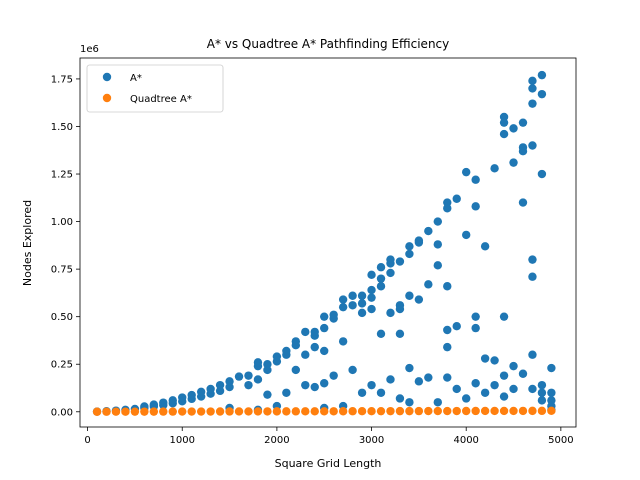  Describe the element at coordinates (161, 99) in the screenshot. I see `legend-label: Quadtree A*` at that location.